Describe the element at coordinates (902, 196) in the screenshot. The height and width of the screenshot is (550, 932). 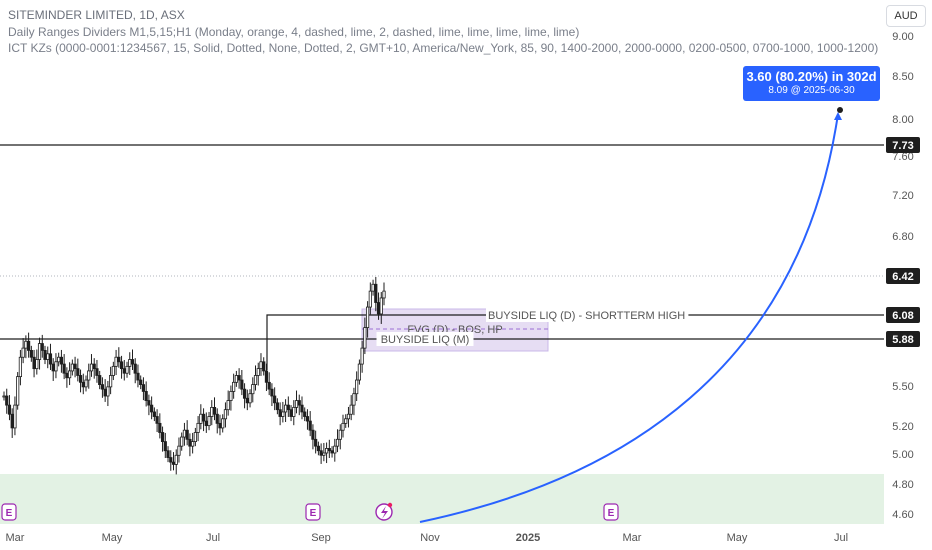
I see `y-tick-label: 7.20` at that location.